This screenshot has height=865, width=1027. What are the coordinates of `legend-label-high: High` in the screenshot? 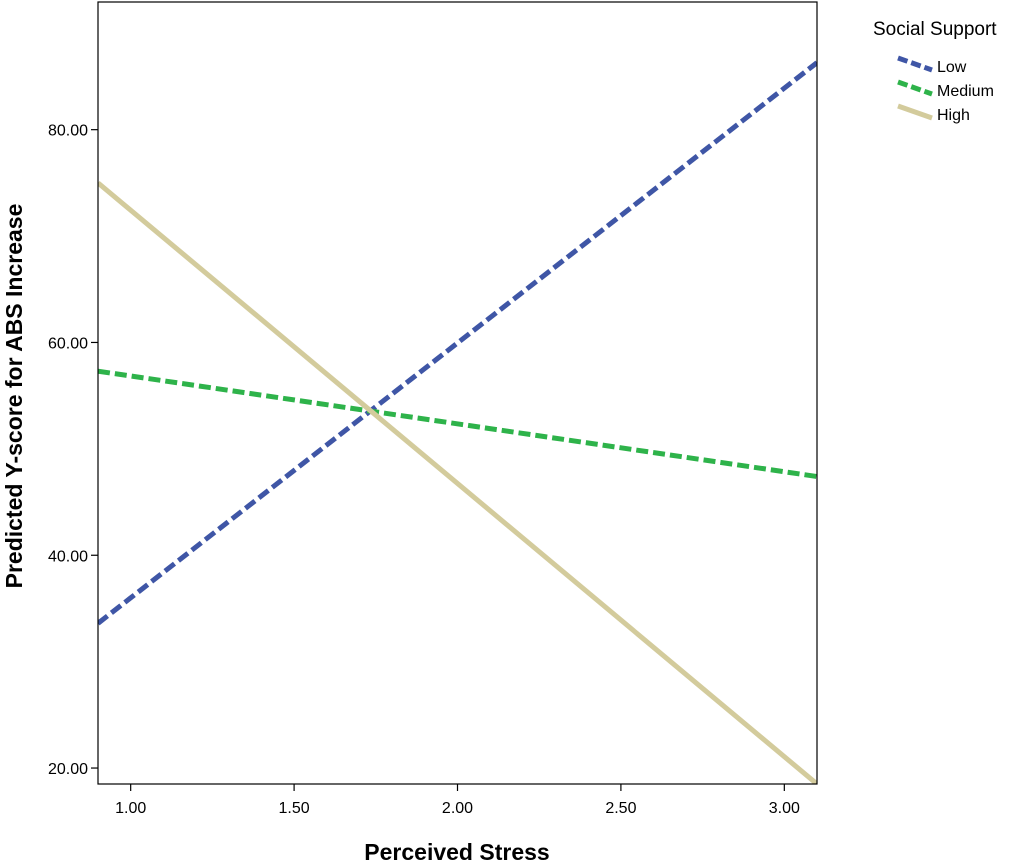 It's located at (953, 115).